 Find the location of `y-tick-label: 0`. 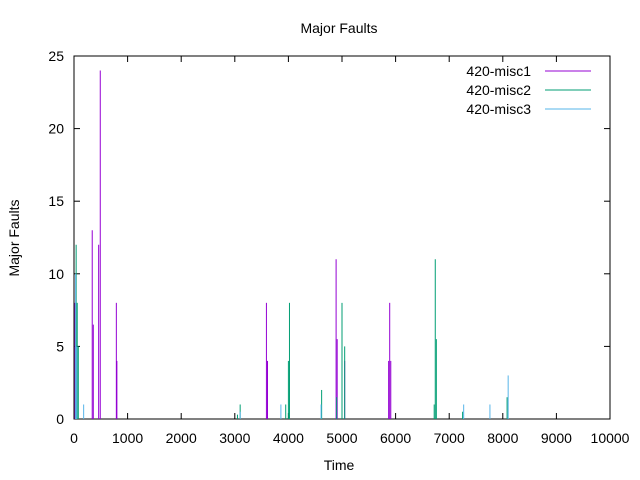

y-tick-label: 0 is located at coordinates (60, 419).